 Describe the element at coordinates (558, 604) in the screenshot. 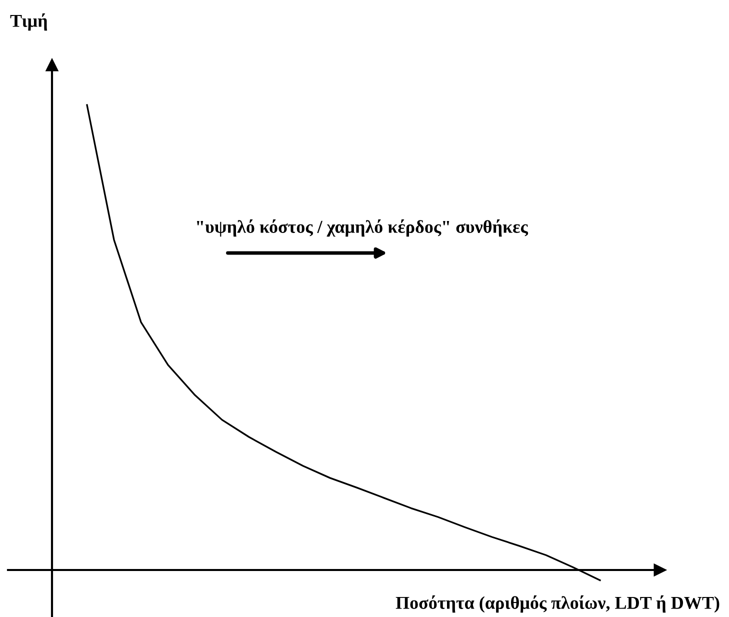

I see `x-axis-title: Ποσότητα (αριθμός πλοίων, LDT ή DWT)` at that location.